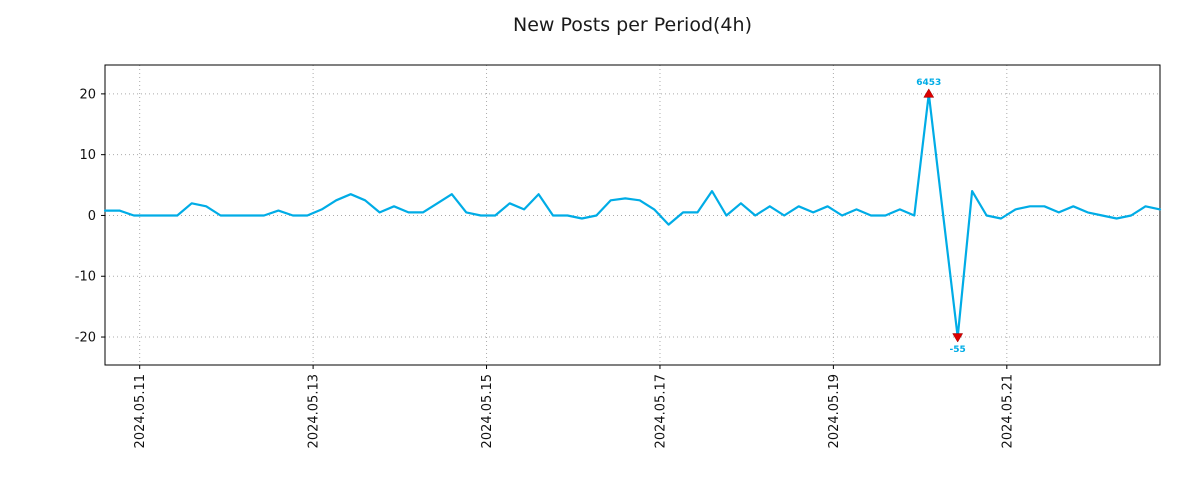 The height and width of the screenshot is (500, 1200). What do you see at coordinates (487, 411) in the screenshot?
I see `x-tick-label: 2024.05.15` at bounding box center [487, 411].